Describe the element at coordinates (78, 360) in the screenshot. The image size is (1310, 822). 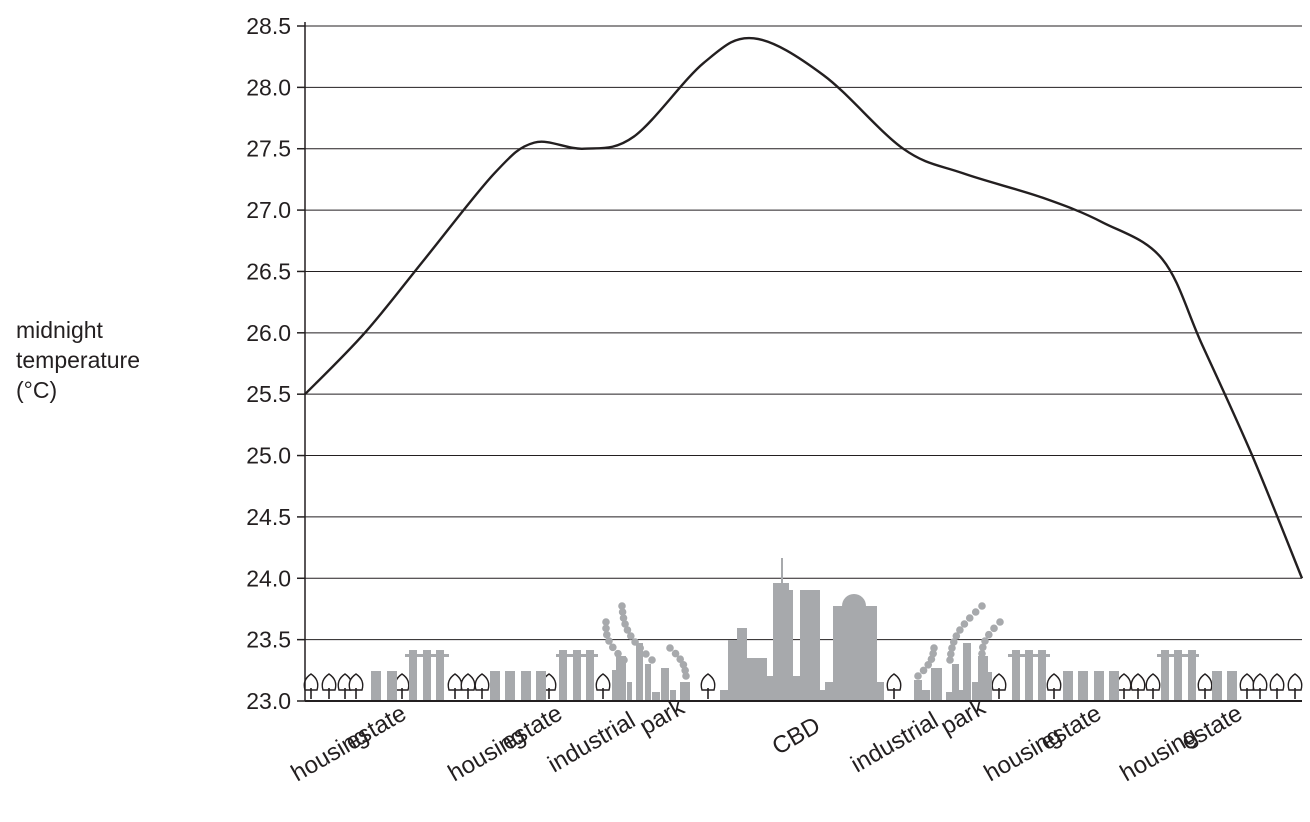
I see `y-axis-label-line-2: temperature` at that location.